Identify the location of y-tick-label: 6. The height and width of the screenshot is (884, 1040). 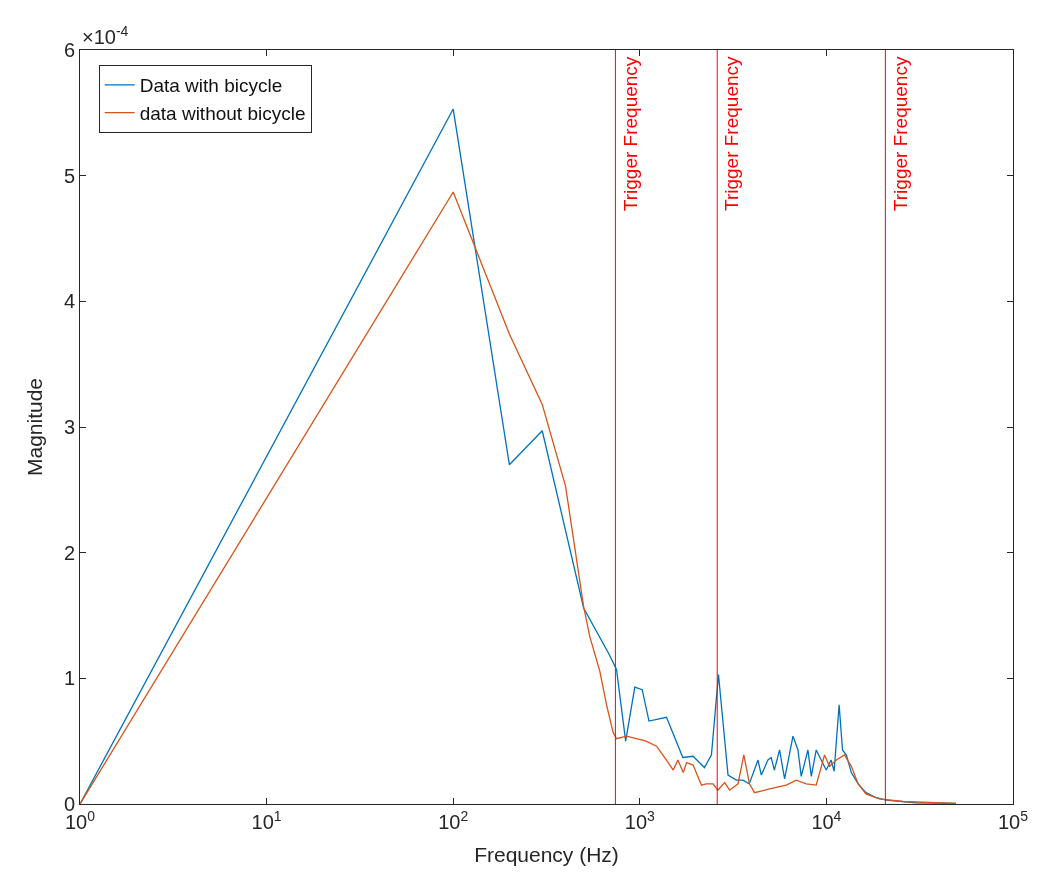
(69, 50).